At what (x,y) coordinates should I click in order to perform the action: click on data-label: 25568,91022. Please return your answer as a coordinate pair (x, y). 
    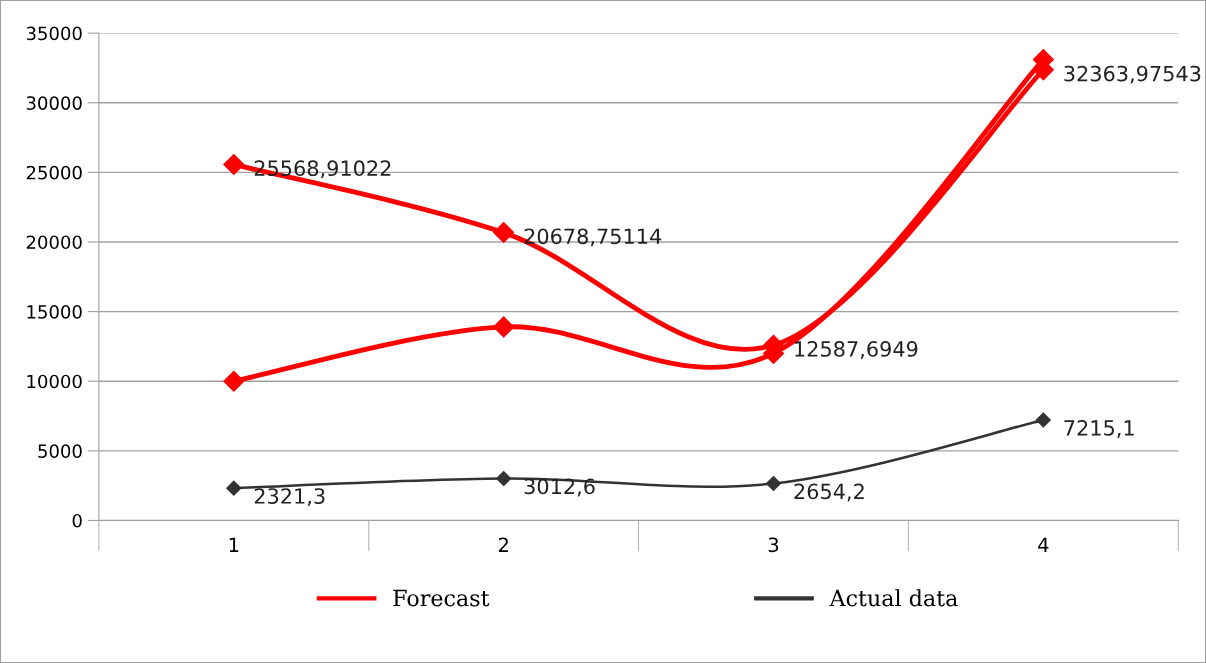
    Looking at the image, I should click on (322, 169).